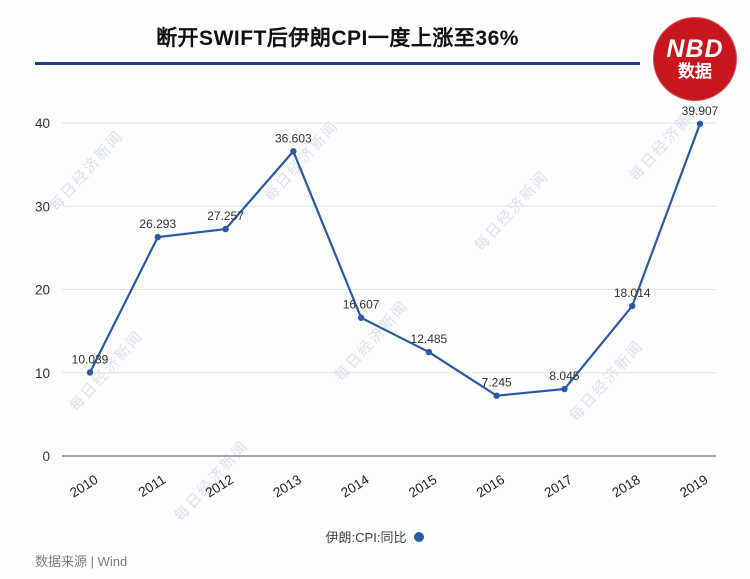 This screenshot has height=579, width=750. Describe the element at coordinates (361, 305) in the screenshot. I see `data-label: 16.607` at that location.